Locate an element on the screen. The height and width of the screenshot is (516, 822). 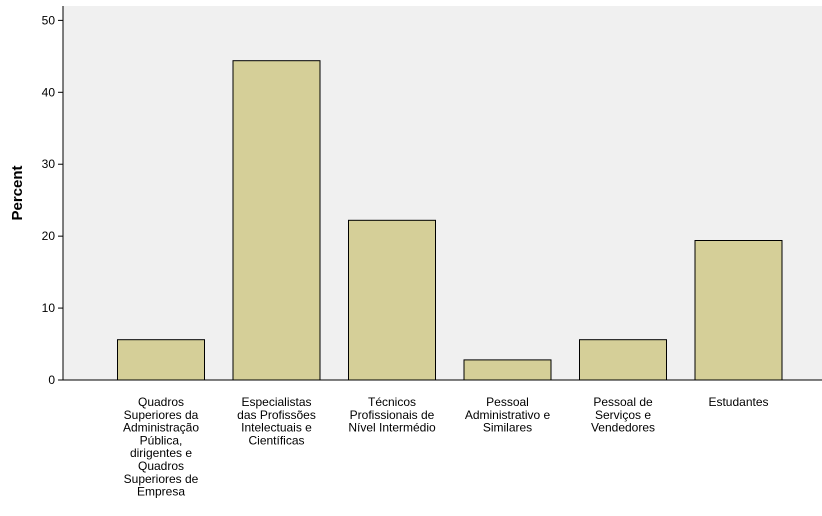
y-tick-label-20: 20 is located at coordinates (49, 236).